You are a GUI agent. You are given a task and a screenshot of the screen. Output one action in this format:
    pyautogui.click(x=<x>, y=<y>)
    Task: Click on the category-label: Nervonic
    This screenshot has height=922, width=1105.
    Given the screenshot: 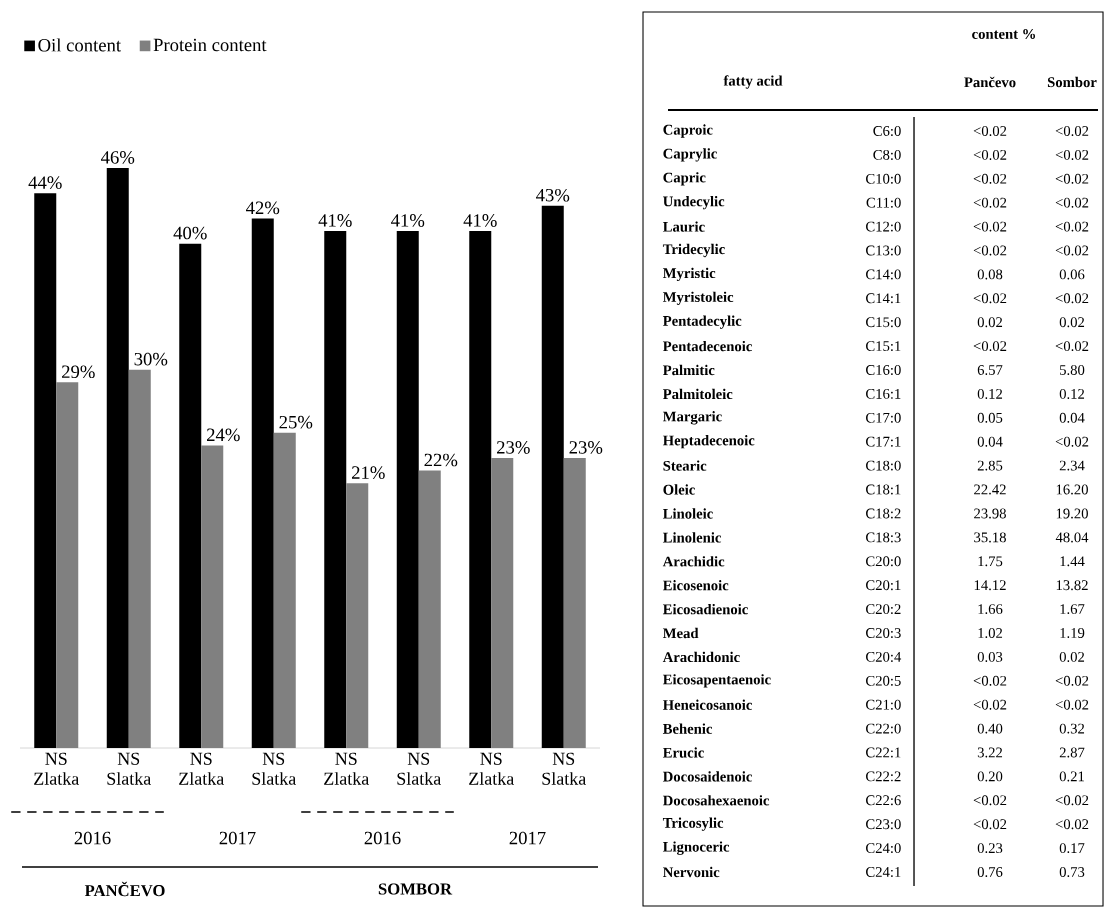 What is the action you would take?
    pyautogui.click(x=691, y=872)
    